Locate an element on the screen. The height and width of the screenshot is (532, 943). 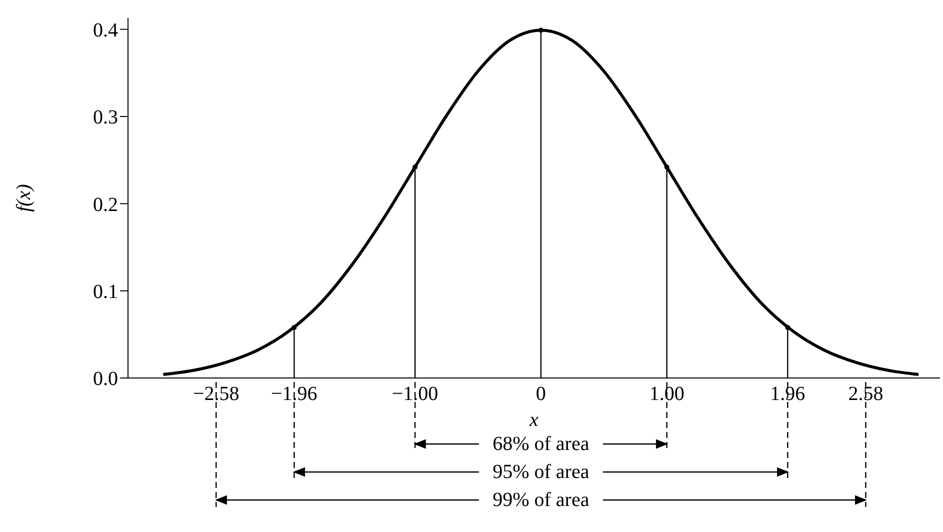
y-tick-label: 0.4 is located at coordinates (105, 30).